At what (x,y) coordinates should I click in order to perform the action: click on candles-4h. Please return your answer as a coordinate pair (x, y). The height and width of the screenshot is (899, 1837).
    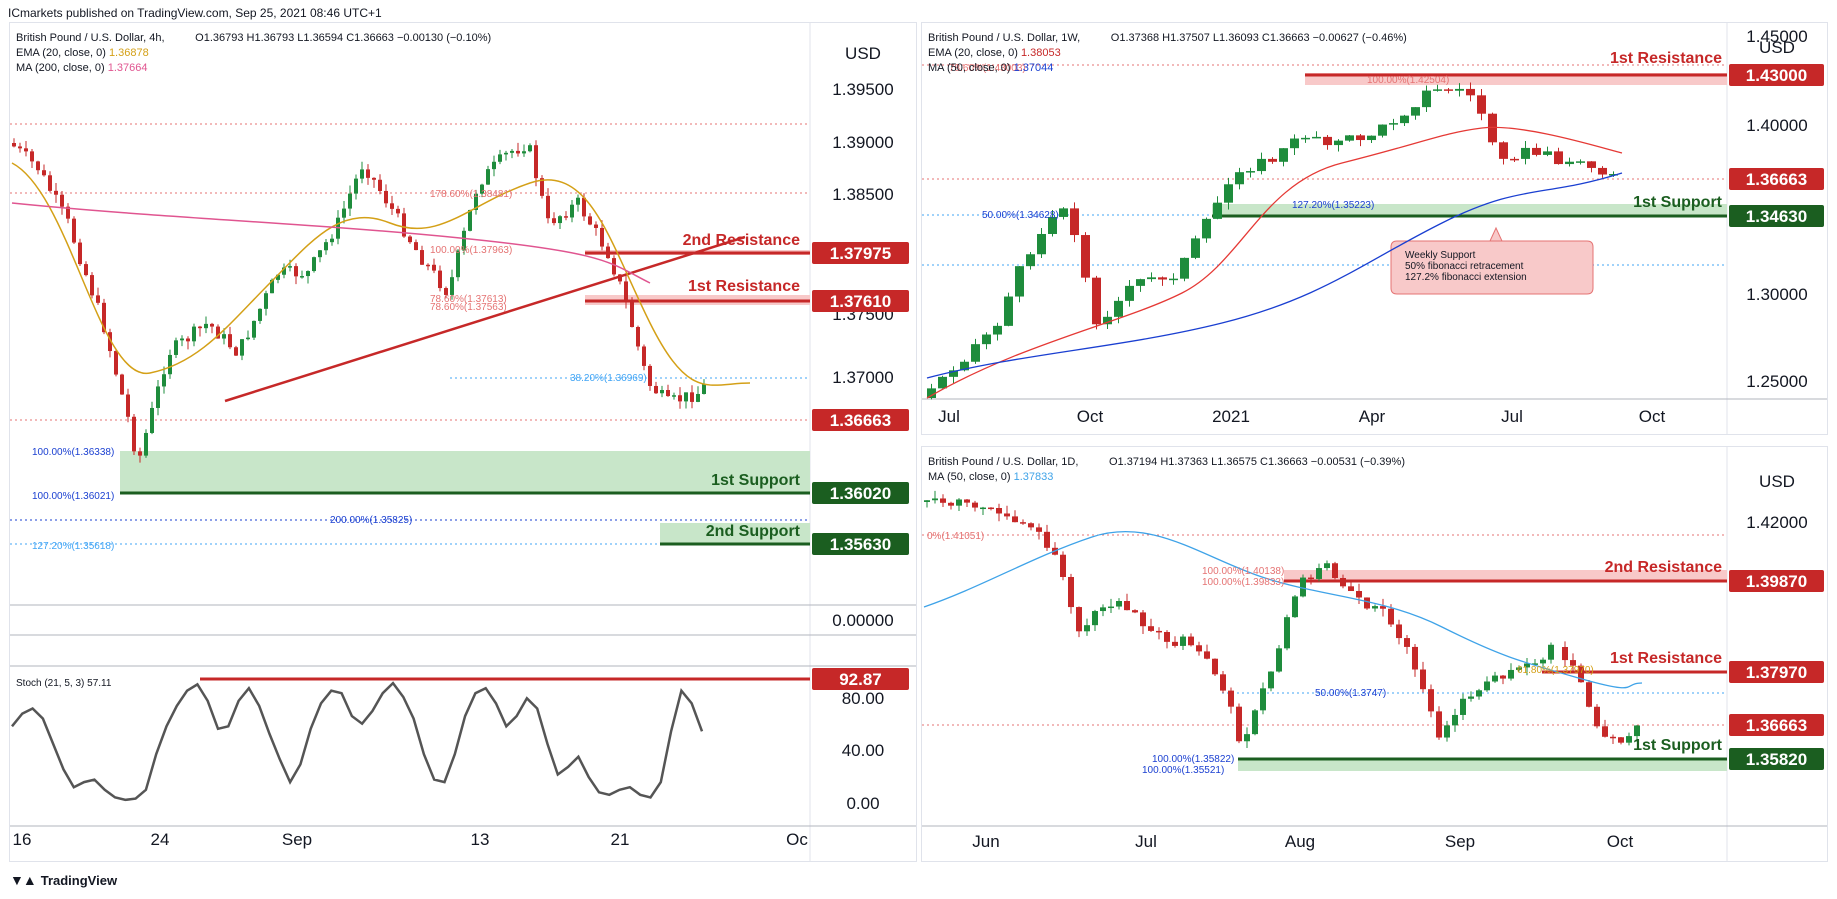
    Looking at the image, I should click on (359, 300).